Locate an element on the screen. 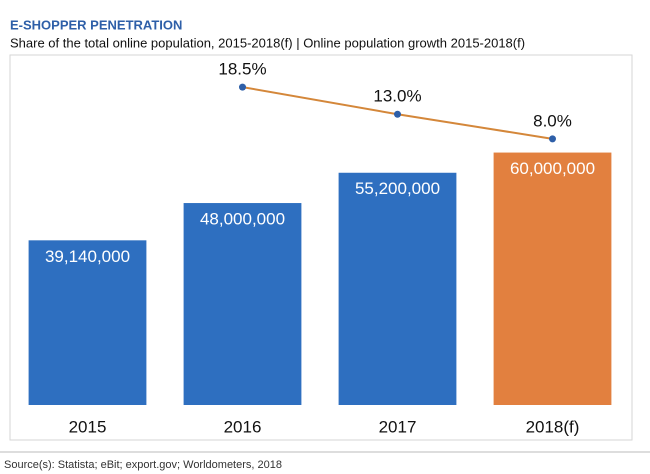 Image resolution: width=650 pixels, height=474 pixels. x-tick-label: 2015 is located at coordinates (88, 426).